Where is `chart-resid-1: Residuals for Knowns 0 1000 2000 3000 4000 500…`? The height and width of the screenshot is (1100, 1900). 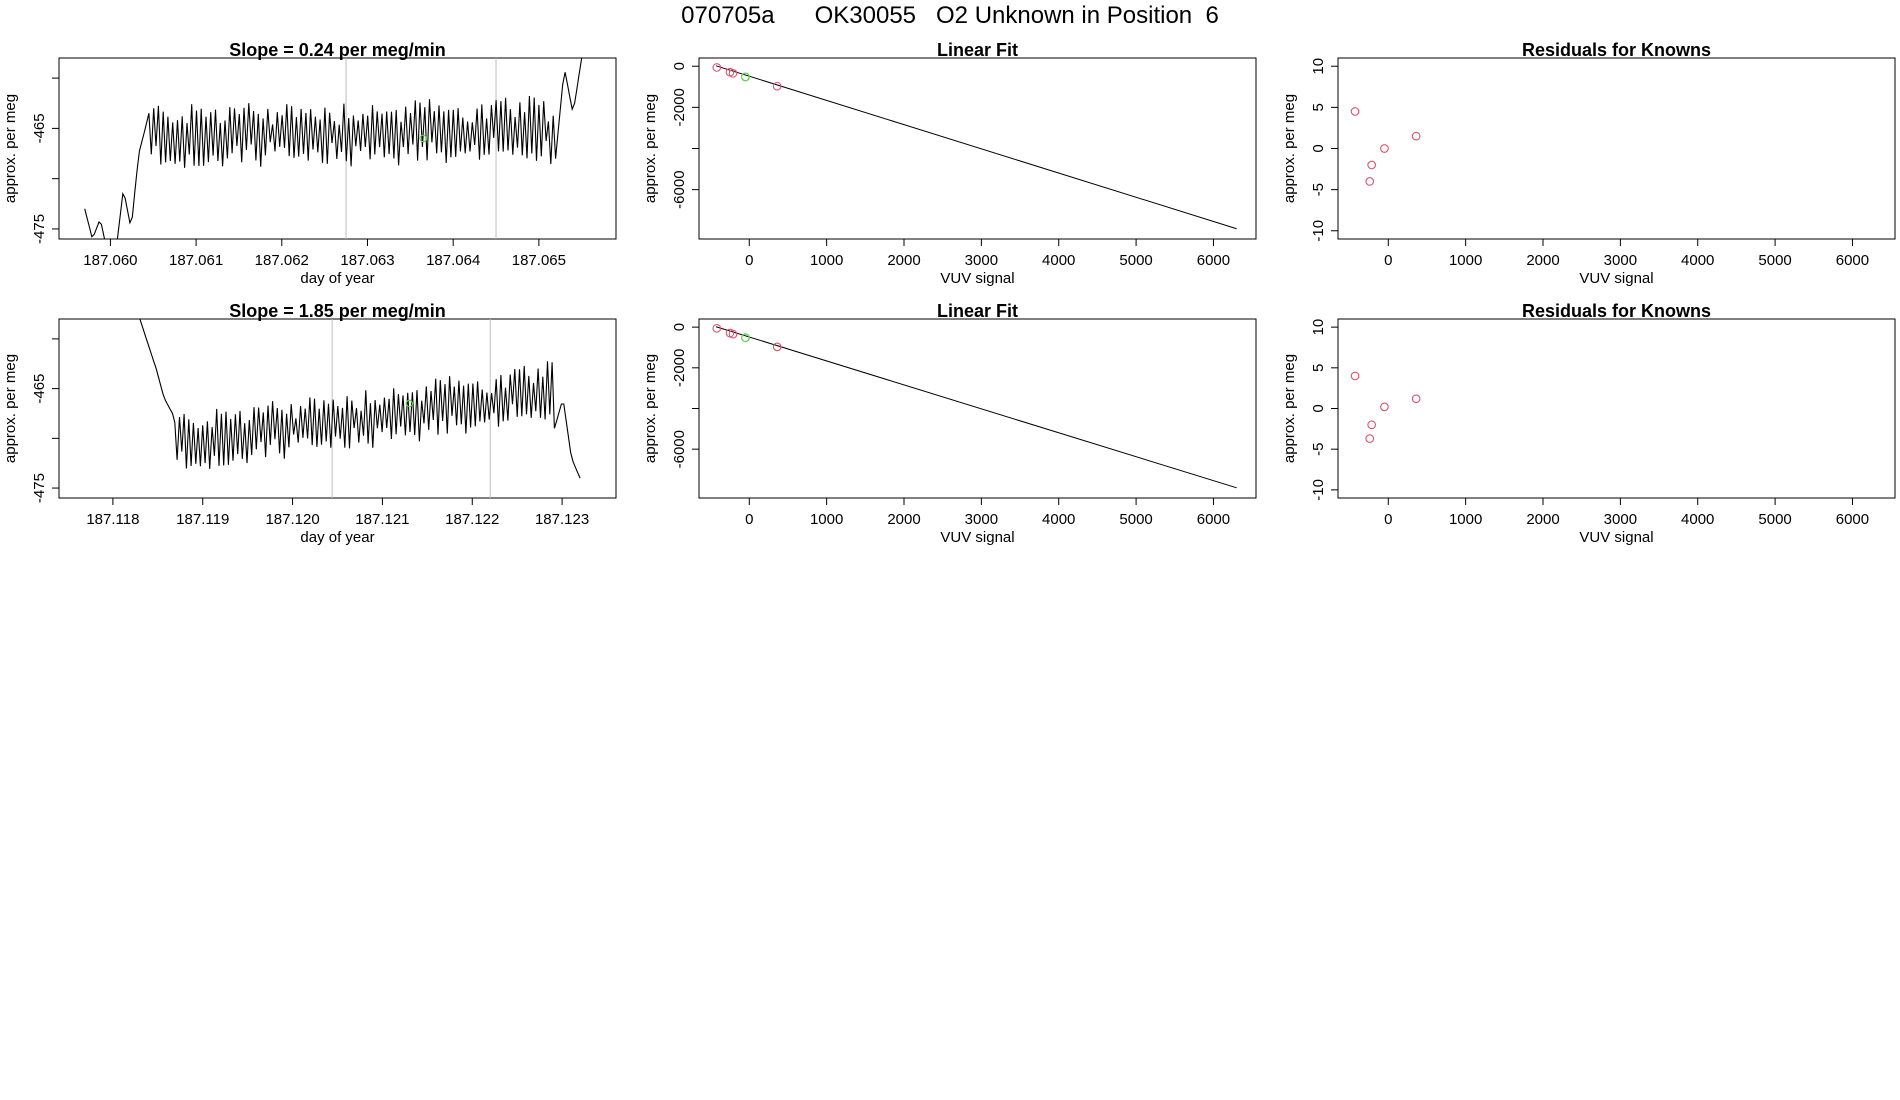 chart-resid-1: Residuals for Knowns 0 1000 2000 3000 4000 500… is located at coordinates (1588, 163).